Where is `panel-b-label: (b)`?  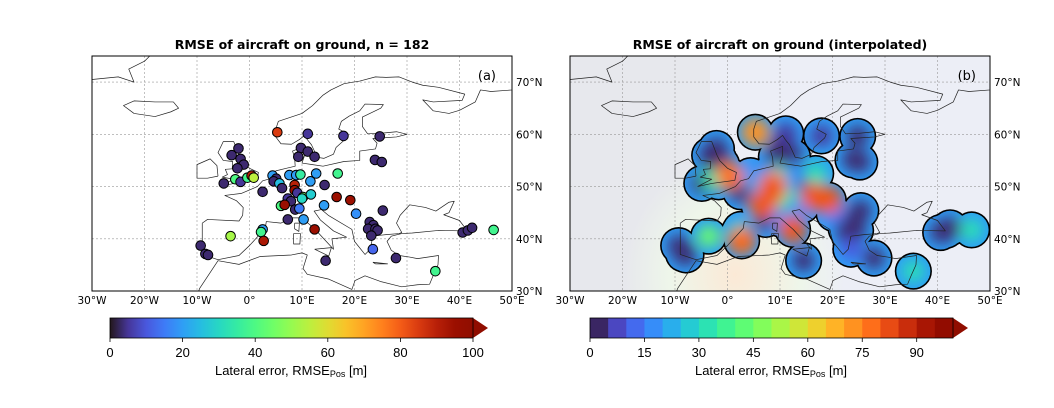 panel-b-label: (b) is located at coordinates (967, 76).